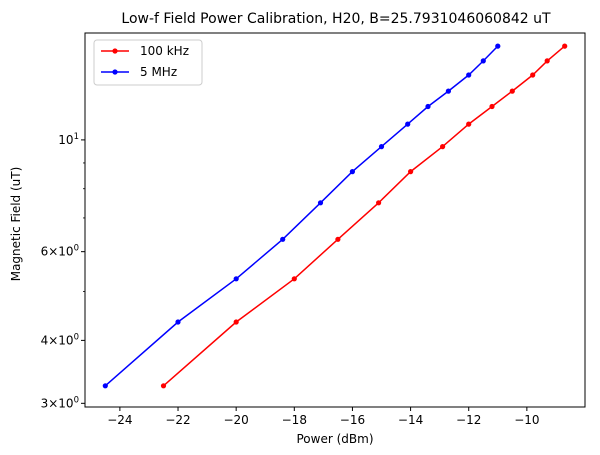 The image size is (600, 455). I want to click on x-tick-label: −16, so click(352, 420).